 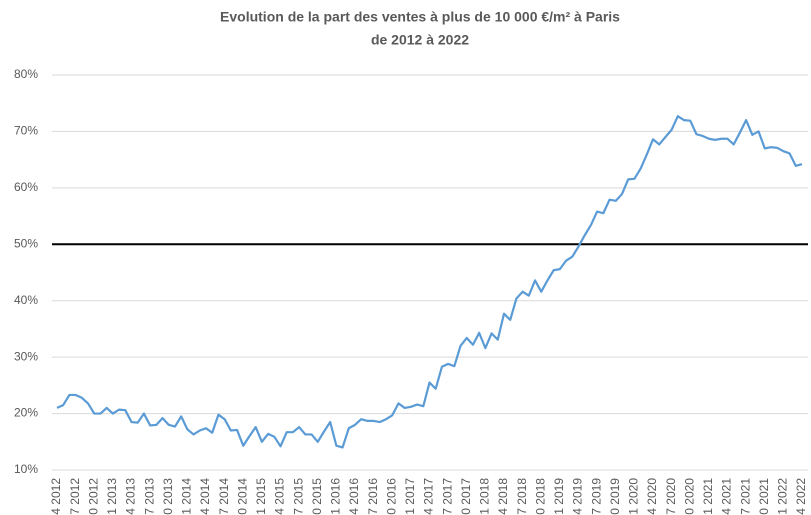 I want to click on chart-subtitle: de 2012 à 2022, so click(x=420, y=40).